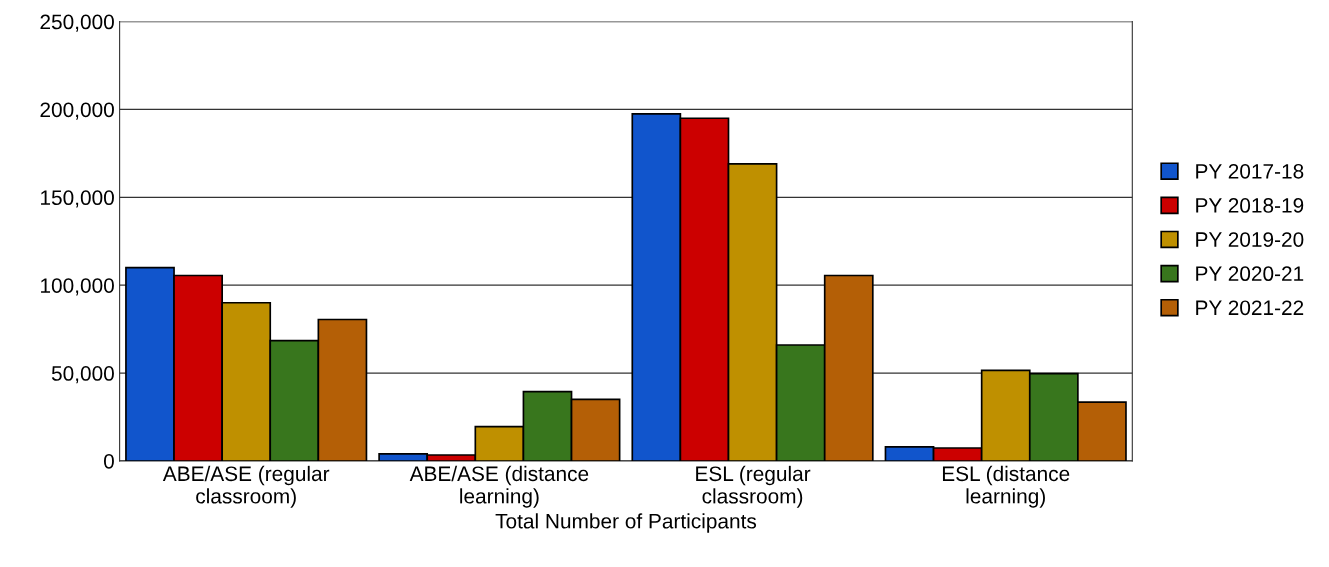  Describe the element at coordinates (82, 375) in the screenshot. I see `y-tick-label: 50,000` at that location.